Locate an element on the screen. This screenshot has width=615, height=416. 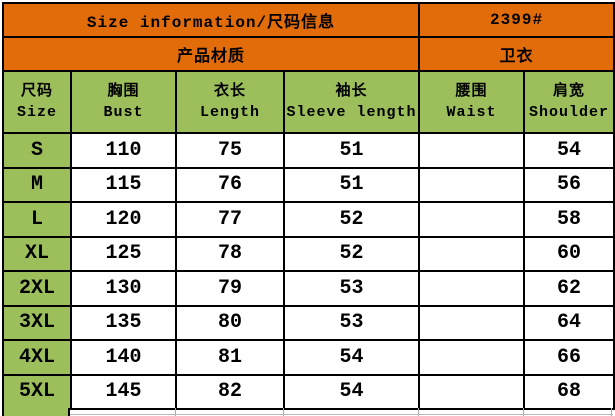
size-table-row: M 115 76 51 56 is located at coordinates (308, 184).